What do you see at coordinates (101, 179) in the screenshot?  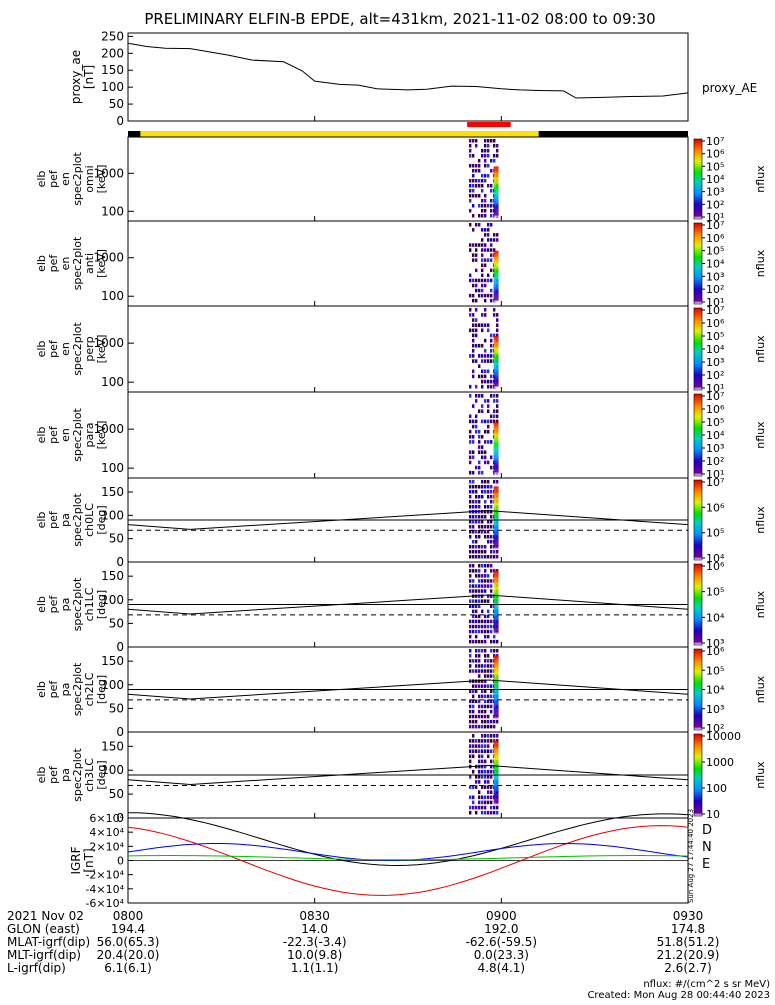 I see `y-axis-label-en_omni: [keV]` at bounding box center [101, 179].